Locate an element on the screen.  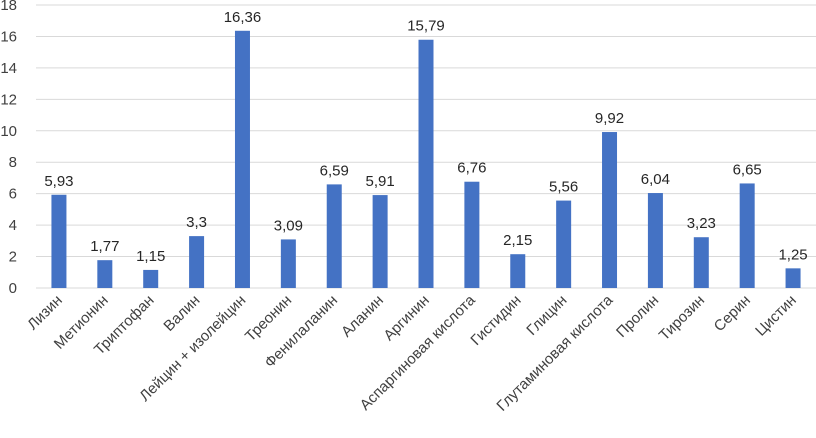
data-label: 1,25 is located at coordinates (792, 254).